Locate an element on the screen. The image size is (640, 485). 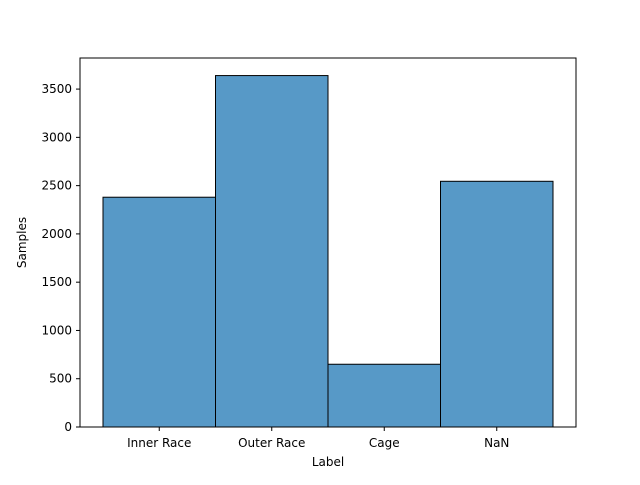
x-tick-label: Cage is located at coordinates (384, 443).